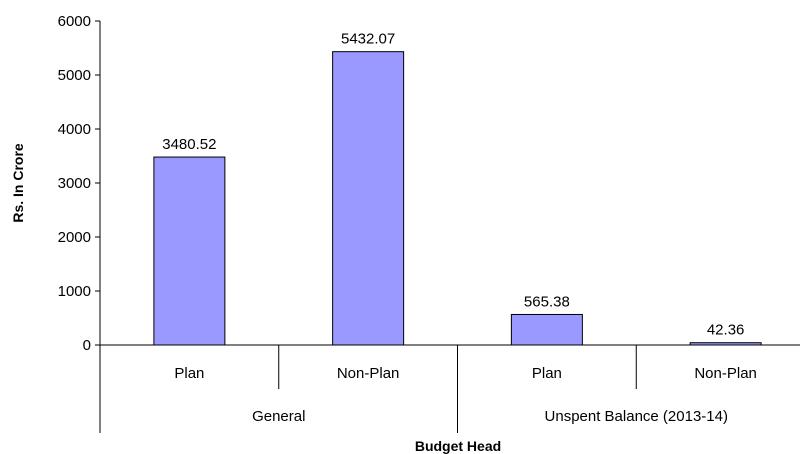 The width and height of the screenshot is (804, 454). What do you see at coordinates (74, 21) in the screenshot?
I see `y-tick-label: 6000` at bounding box center [74, 21].